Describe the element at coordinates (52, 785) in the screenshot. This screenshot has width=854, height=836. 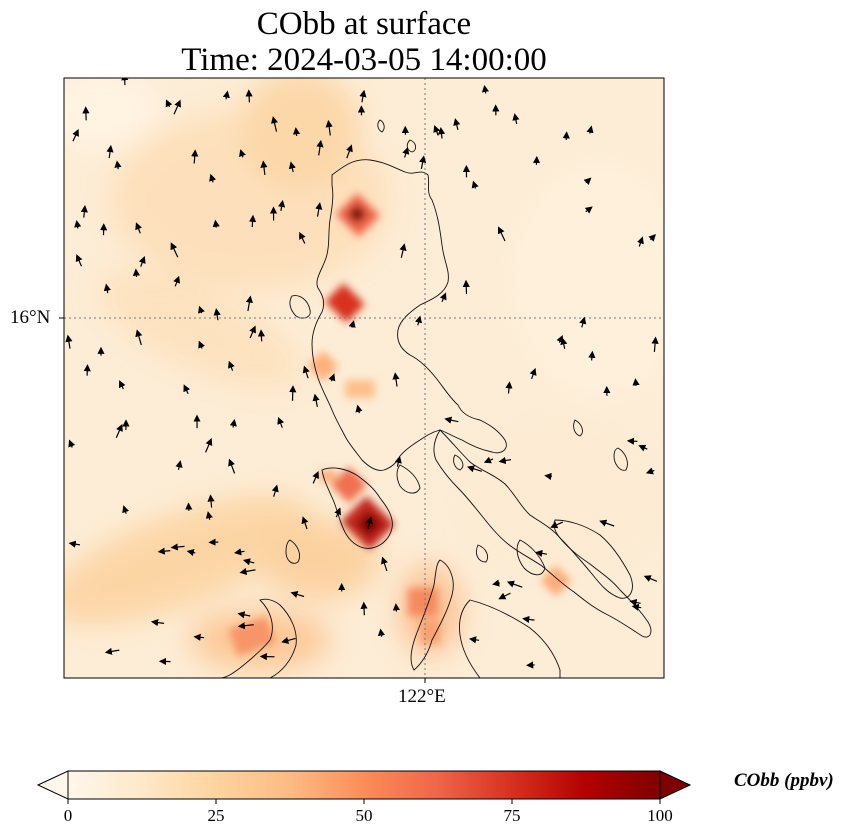
I see `colorbar-extend-min` at that location.